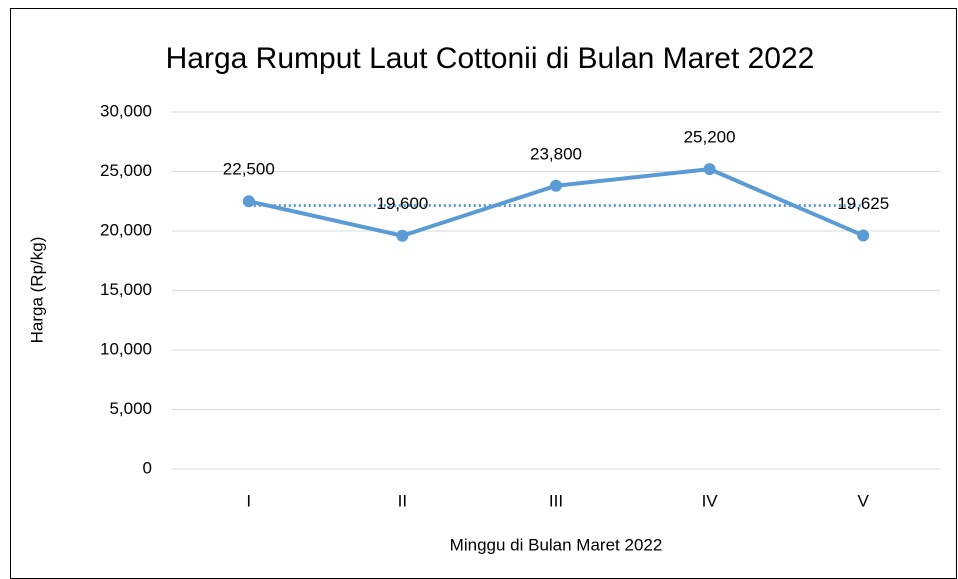  I want to click on data-label: 25,200, so click(710, 137).